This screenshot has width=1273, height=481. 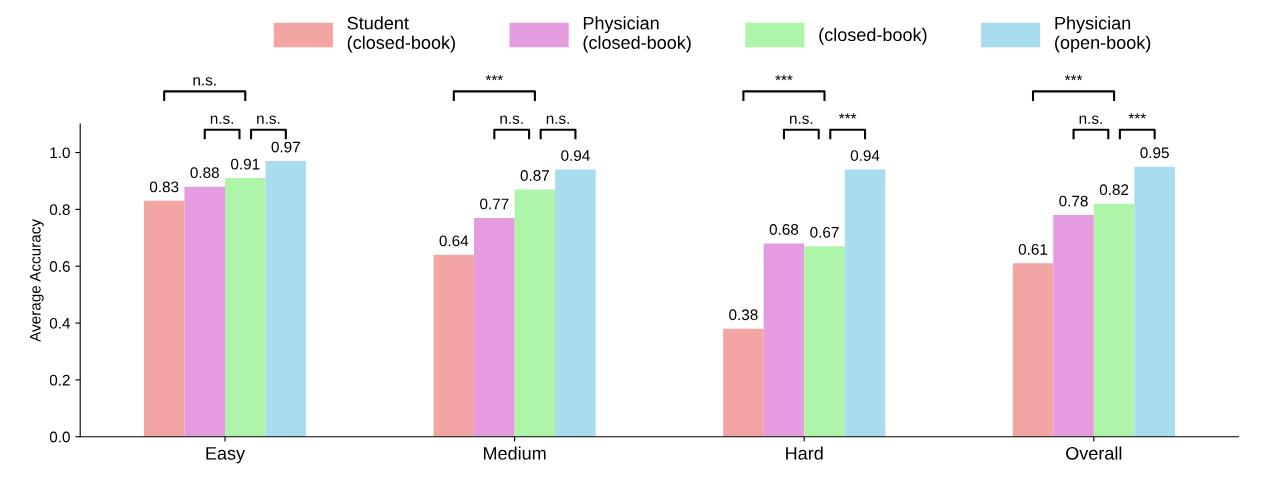 What do you see at coordinates (824, 232) in the screenshot?
I see `data-label: 0.67` at bounding box center [824, 232].